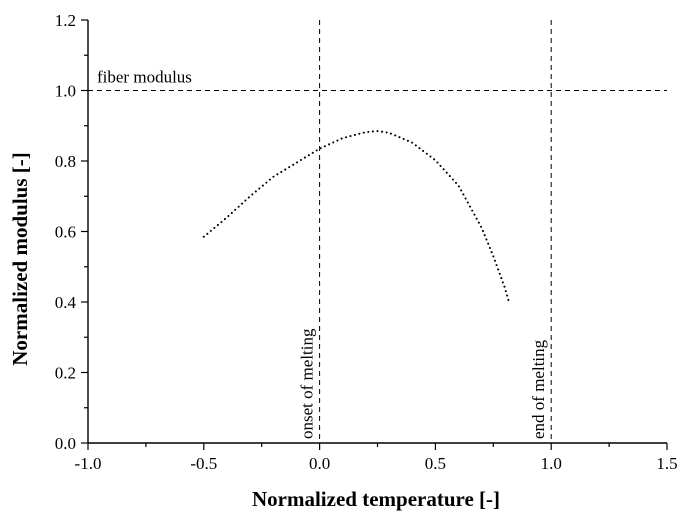  What do you see at coordinates (307, 383) in the screenshot?
I see `onset-of-melting-label: onset of melting` at bounding box center [307, 383].